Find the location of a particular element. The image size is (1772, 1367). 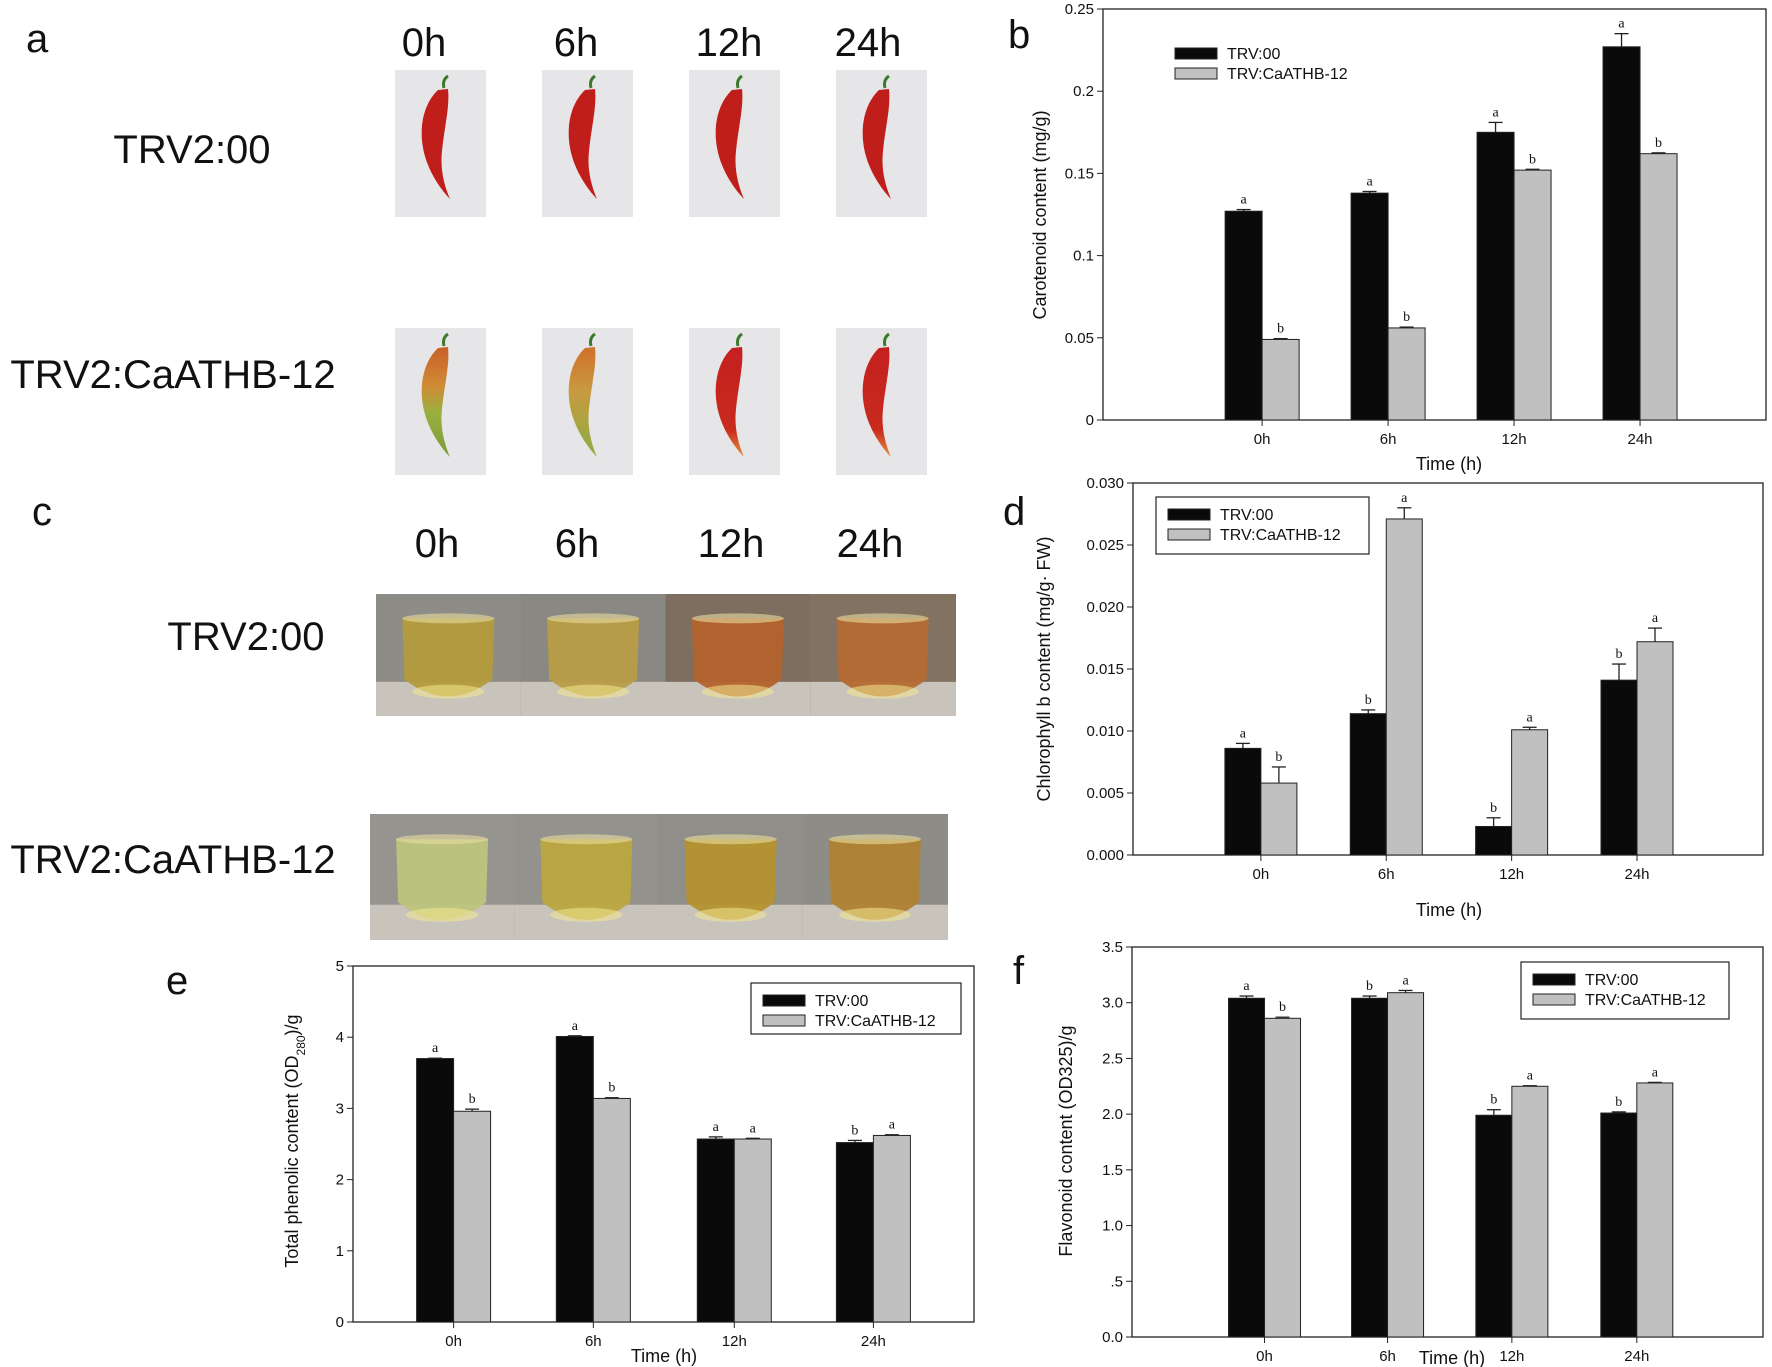

y-tick-label: .5 is located at coordinates (1116, 1281).